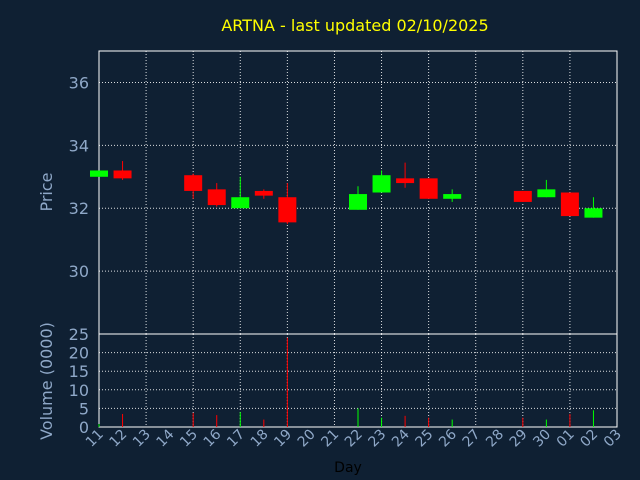 This screenshot has width=640, height=480. What do you see at coordinates (354, 25) in the screenshot?
I see `chart-title: ARTNA - last updated 02/10/2025` at bounding box center [354, 25].